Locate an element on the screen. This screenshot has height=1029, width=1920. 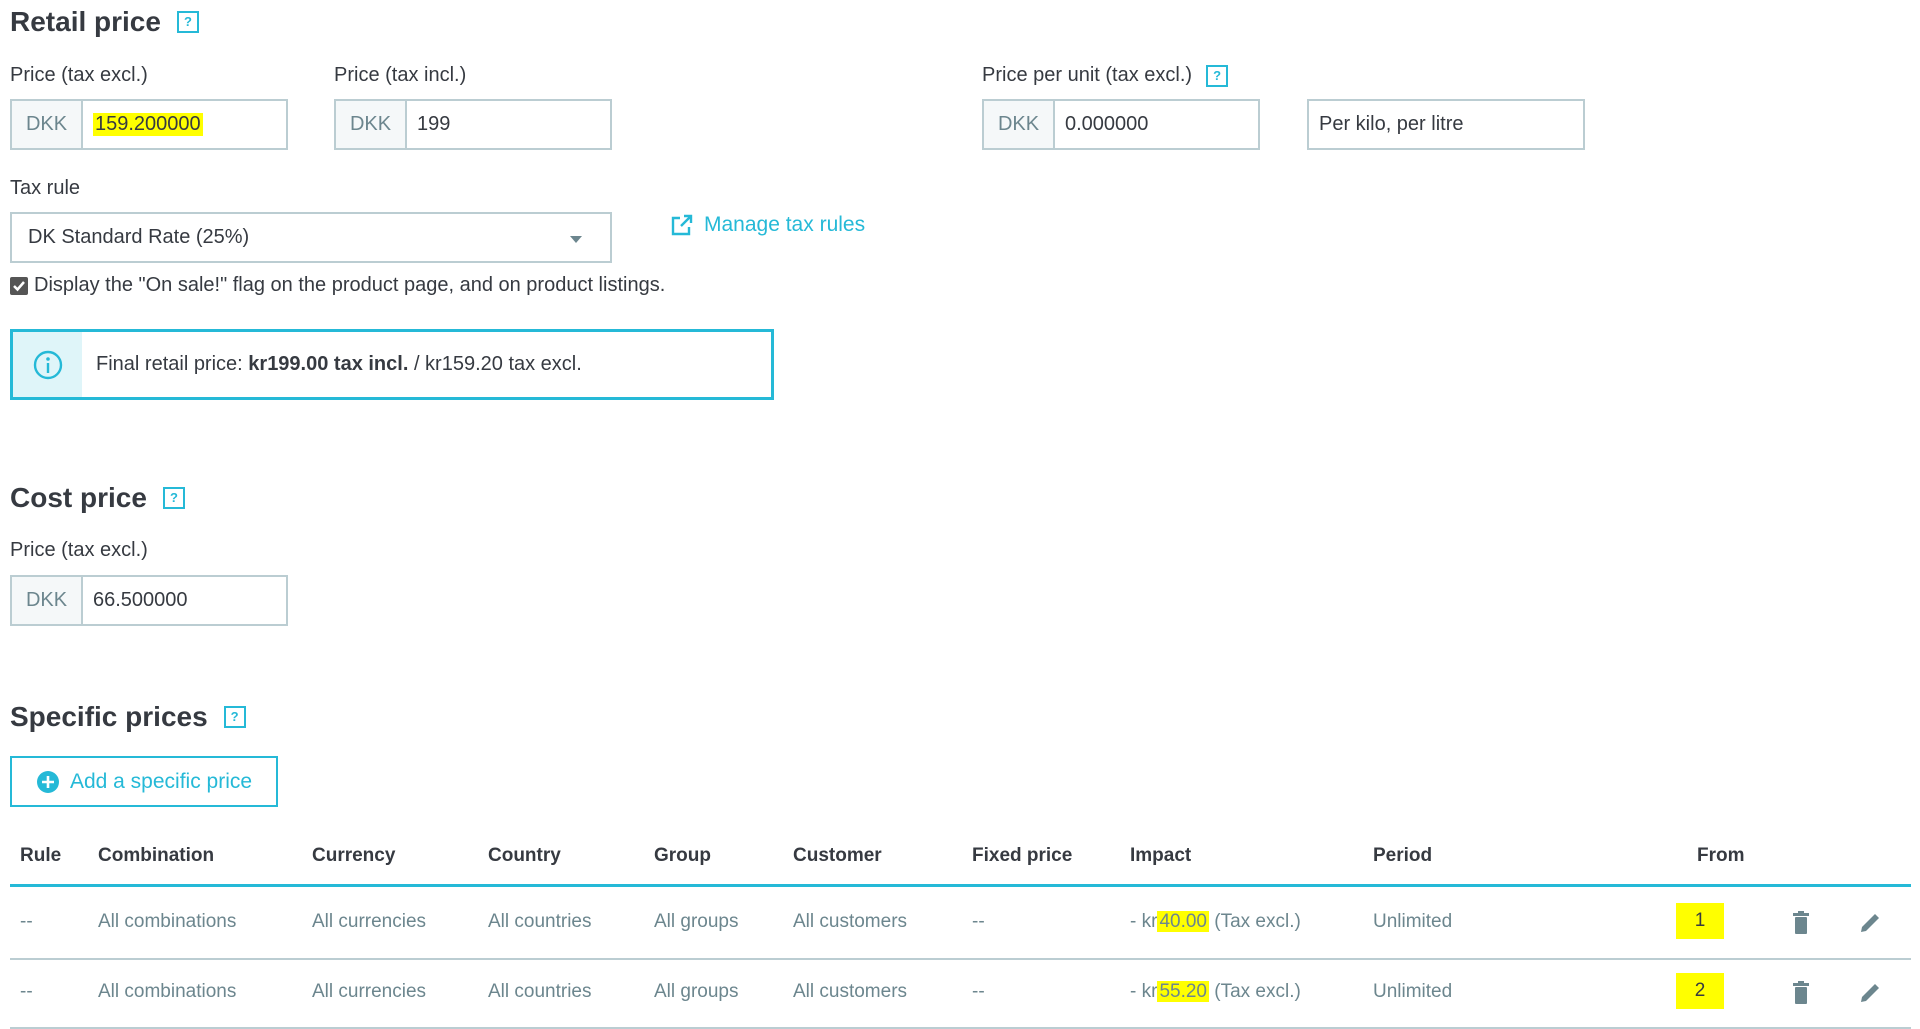
tax-rule-select: DK Standard Rate (25%) is located at coordinates (311, 237).